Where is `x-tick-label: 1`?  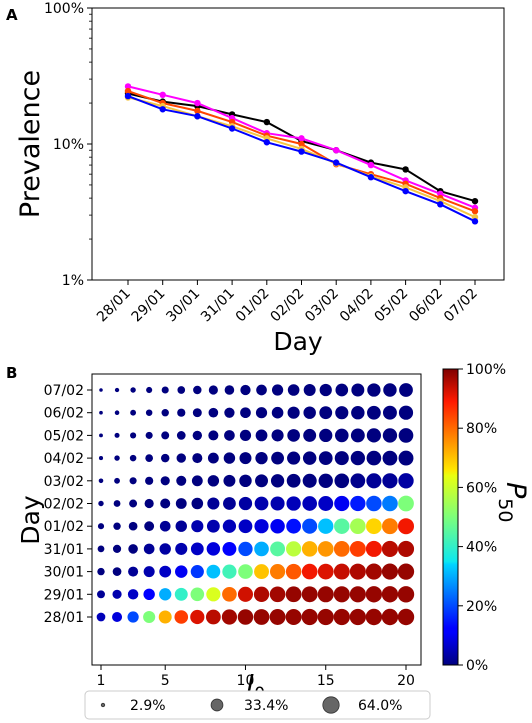 x-tick-label: 1 is located at coordinates (101, 681).